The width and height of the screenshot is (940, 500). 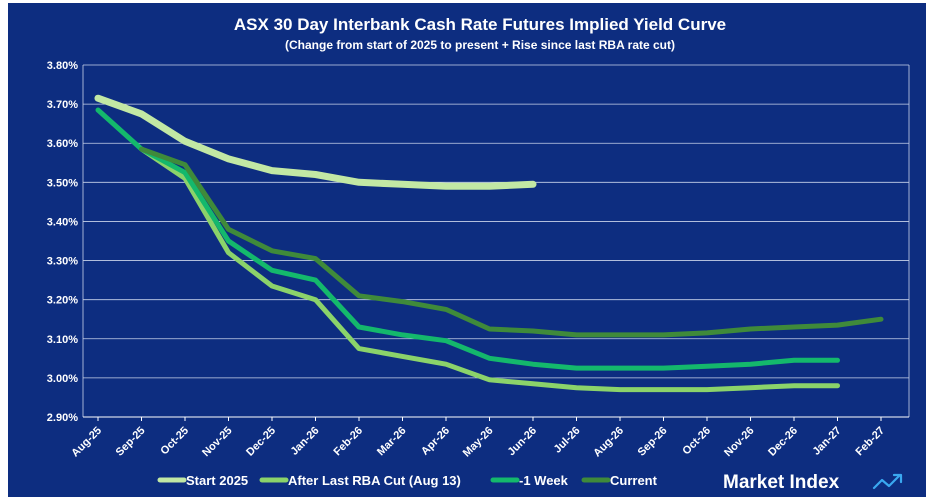 I want to click on y-tick-label: 3.60%, so click(x=62, y=144).